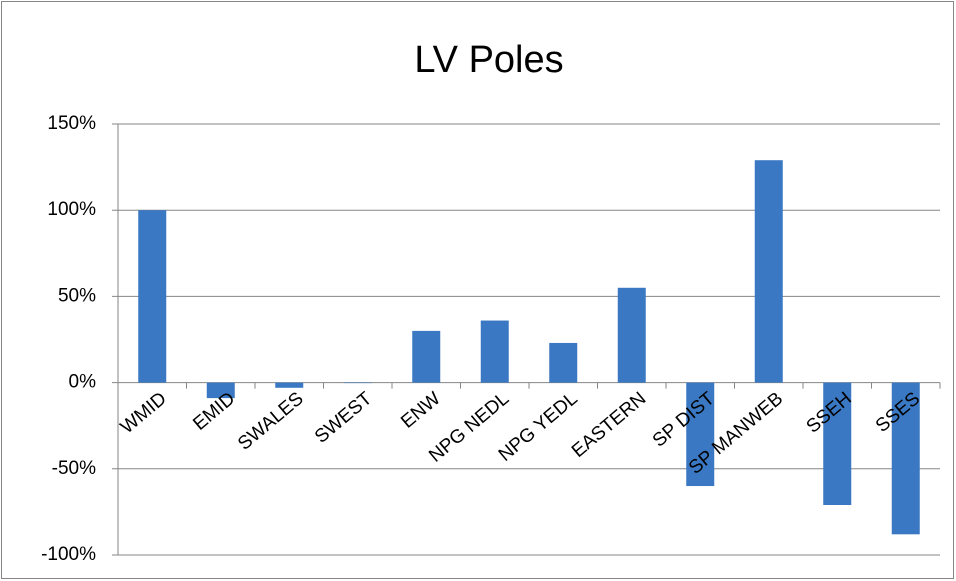 This screenshot has height=581, width=956. Describe the element at coordinates (68, 554) in the screenshot. I see `y-tick-label: -100%` at that location.